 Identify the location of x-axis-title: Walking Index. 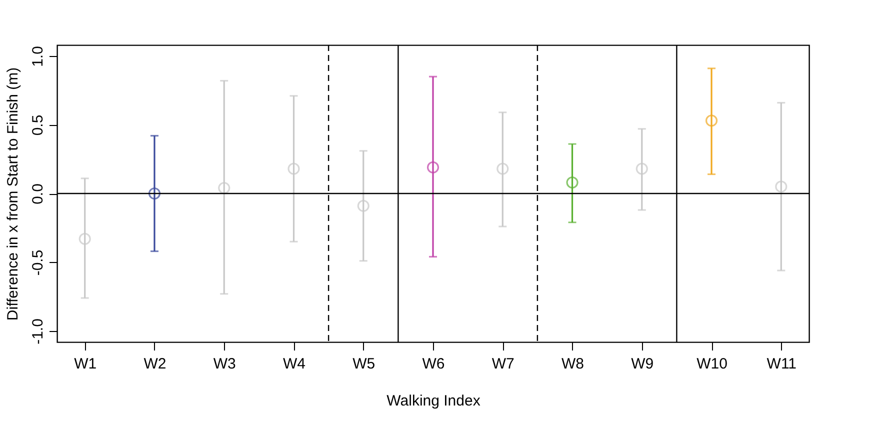
(433, 401).